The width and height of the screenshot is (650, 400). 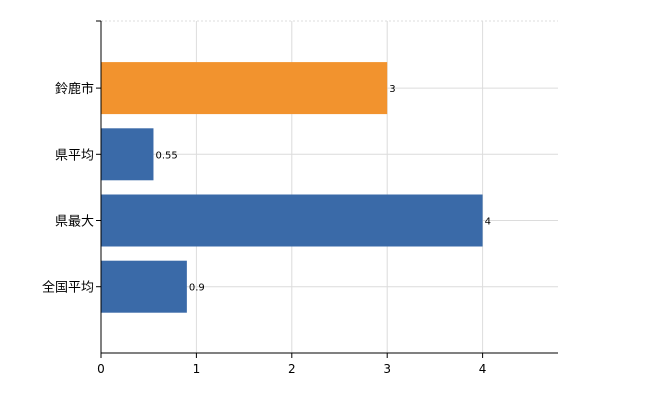 I want to click on category-label: 県最大, so click(x=74, y=222).